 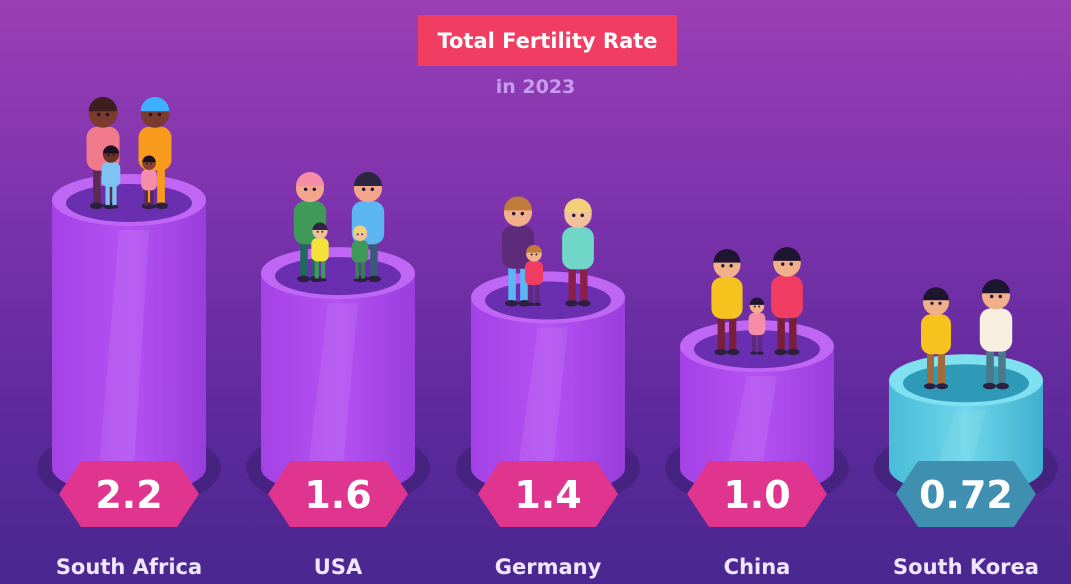 I want to click on family-south-africa, so click(x=129, y=153).